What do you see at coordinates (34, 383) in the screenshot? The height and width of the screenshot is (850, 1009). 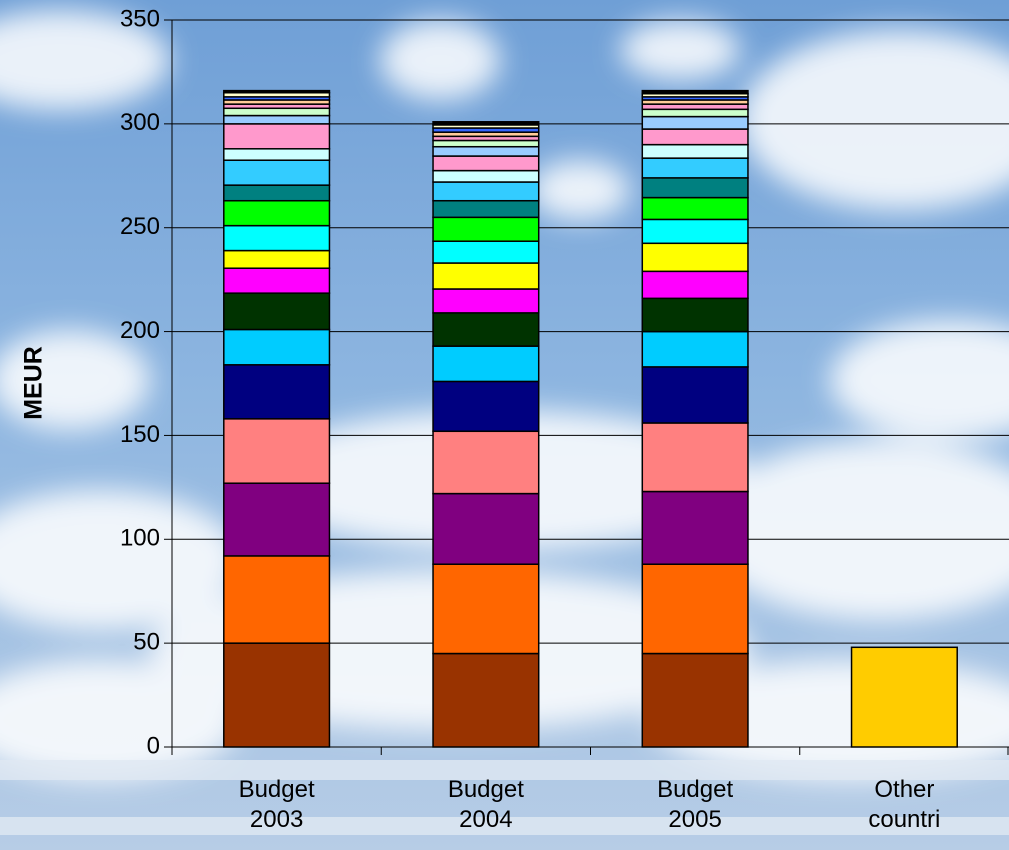 I see `y-axis-label: MEUR` at bounding box center [34, 383].